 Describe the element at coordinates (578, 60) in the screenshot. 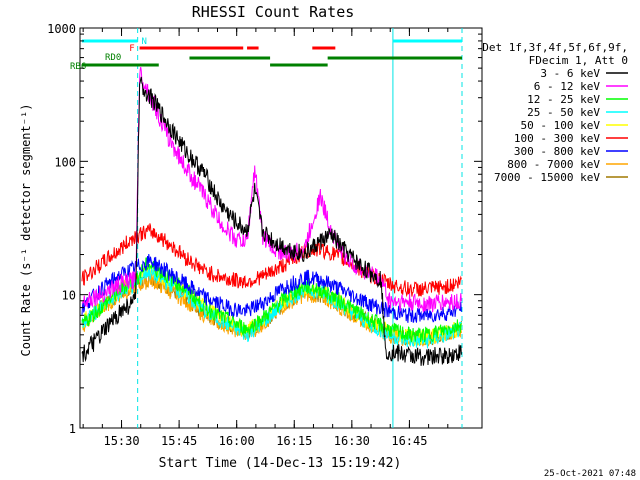

I see `legend-header-1: FDecim 1, Att 0` at that location.